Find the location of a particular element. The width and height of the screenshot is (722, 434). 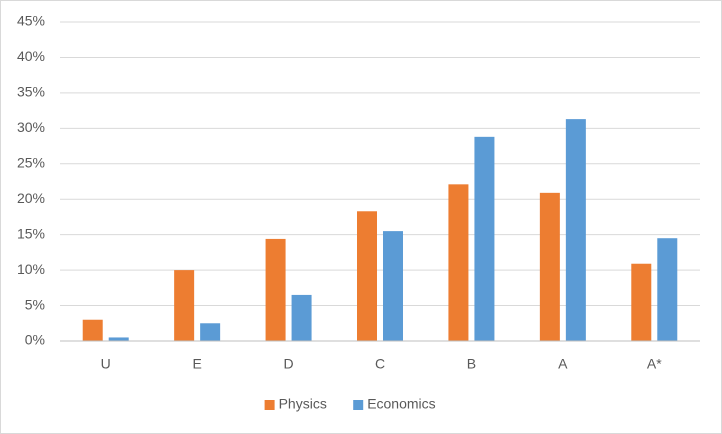

x-tick-label: B is located at coordinates (471, 364).